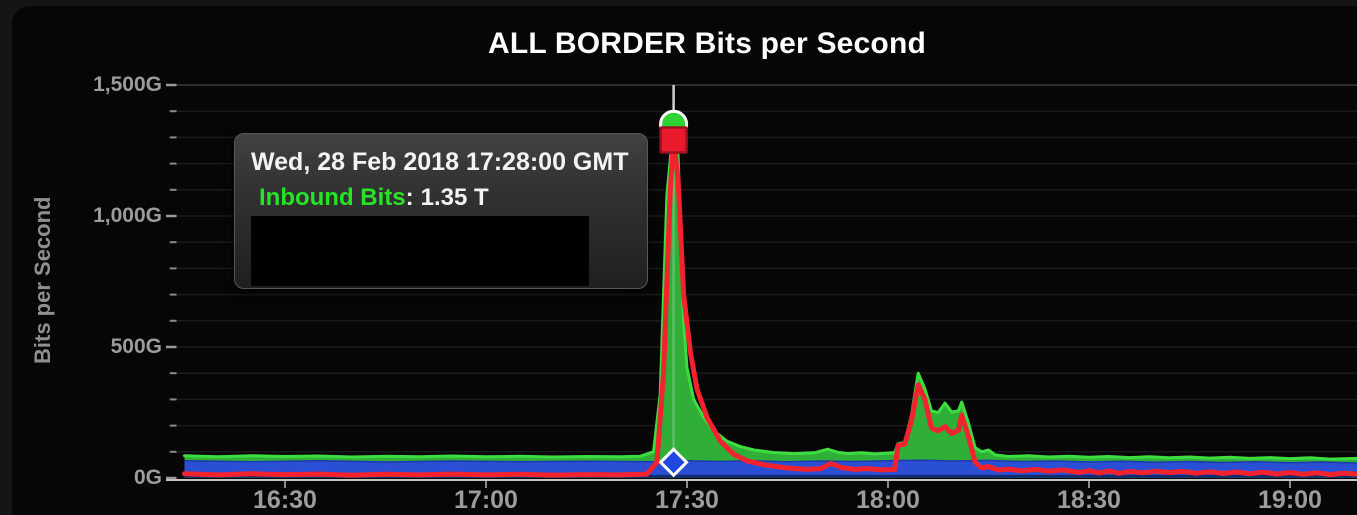  I want to click on y-axis-ticks, so click(171, 281).